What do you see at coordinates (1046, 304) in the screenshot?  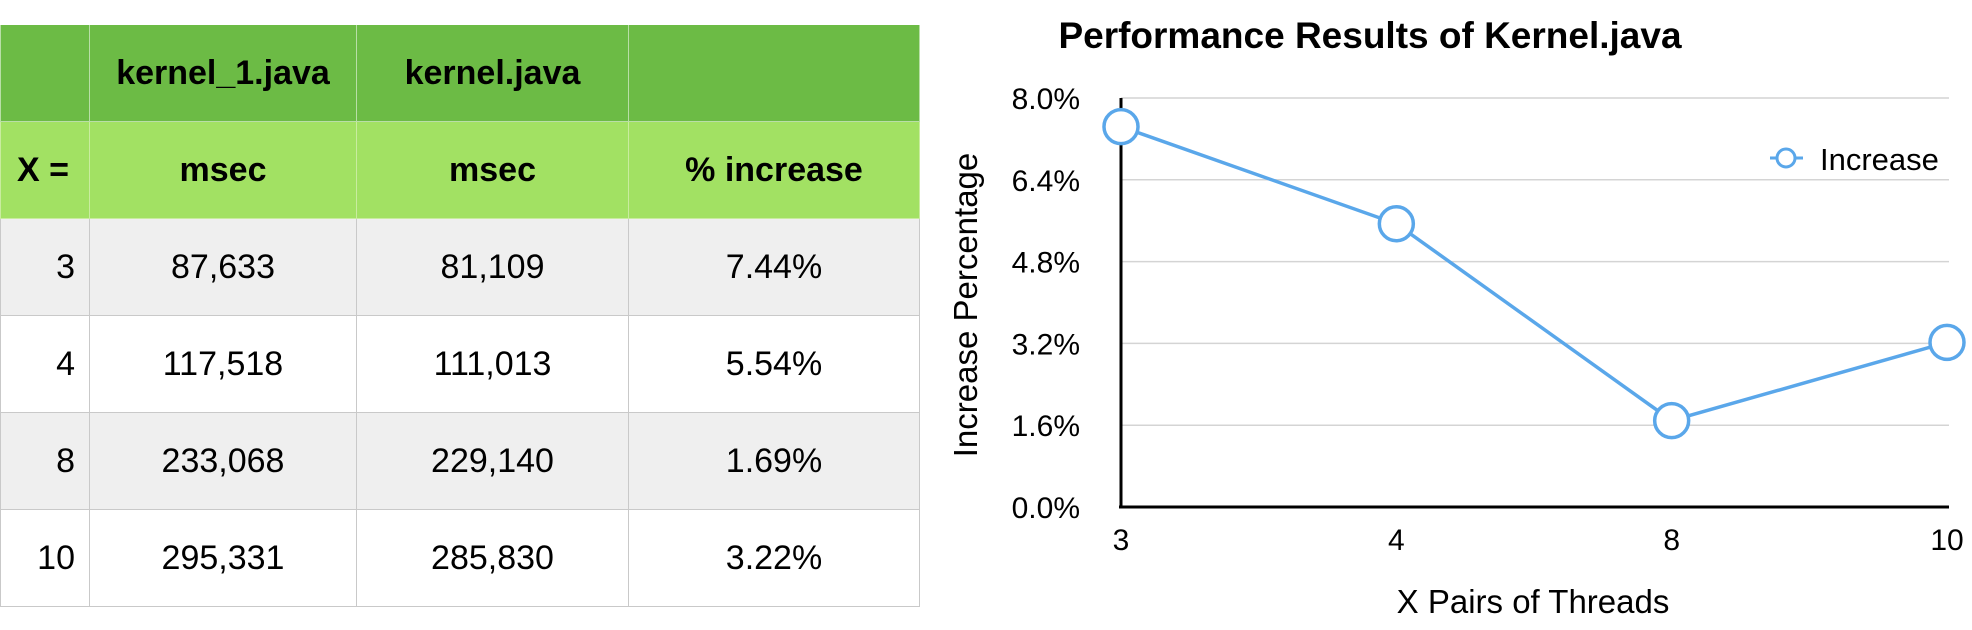 I see `y-axis-ticks: 0.0% 1.6% 3.2% 4.8% 6.4% 8.0%` at bounding box center [1046, 304].